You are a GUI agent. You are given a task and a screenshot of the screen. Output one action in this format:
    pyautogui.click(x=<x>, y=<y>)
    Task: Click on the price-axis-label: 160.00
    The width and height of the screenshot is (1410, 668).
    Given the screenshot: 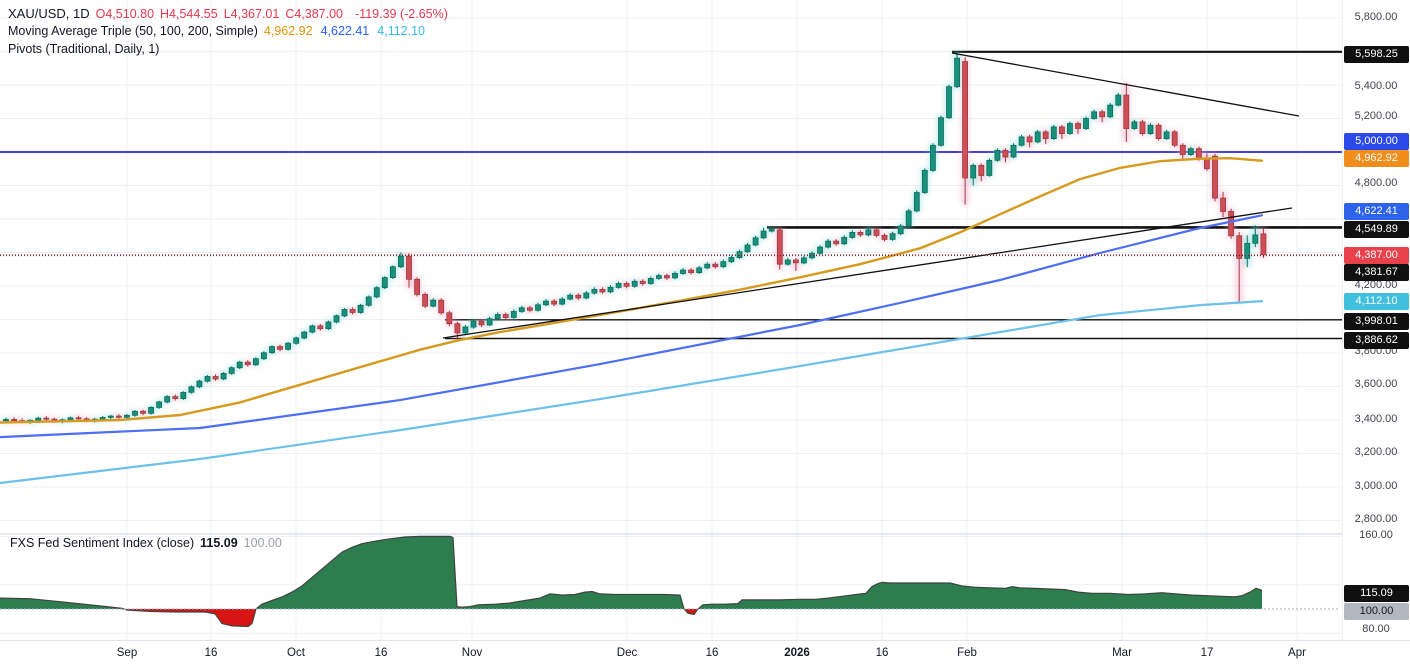 What is the action you would take?
    pyautogui.click(x=1376, y=535)
    